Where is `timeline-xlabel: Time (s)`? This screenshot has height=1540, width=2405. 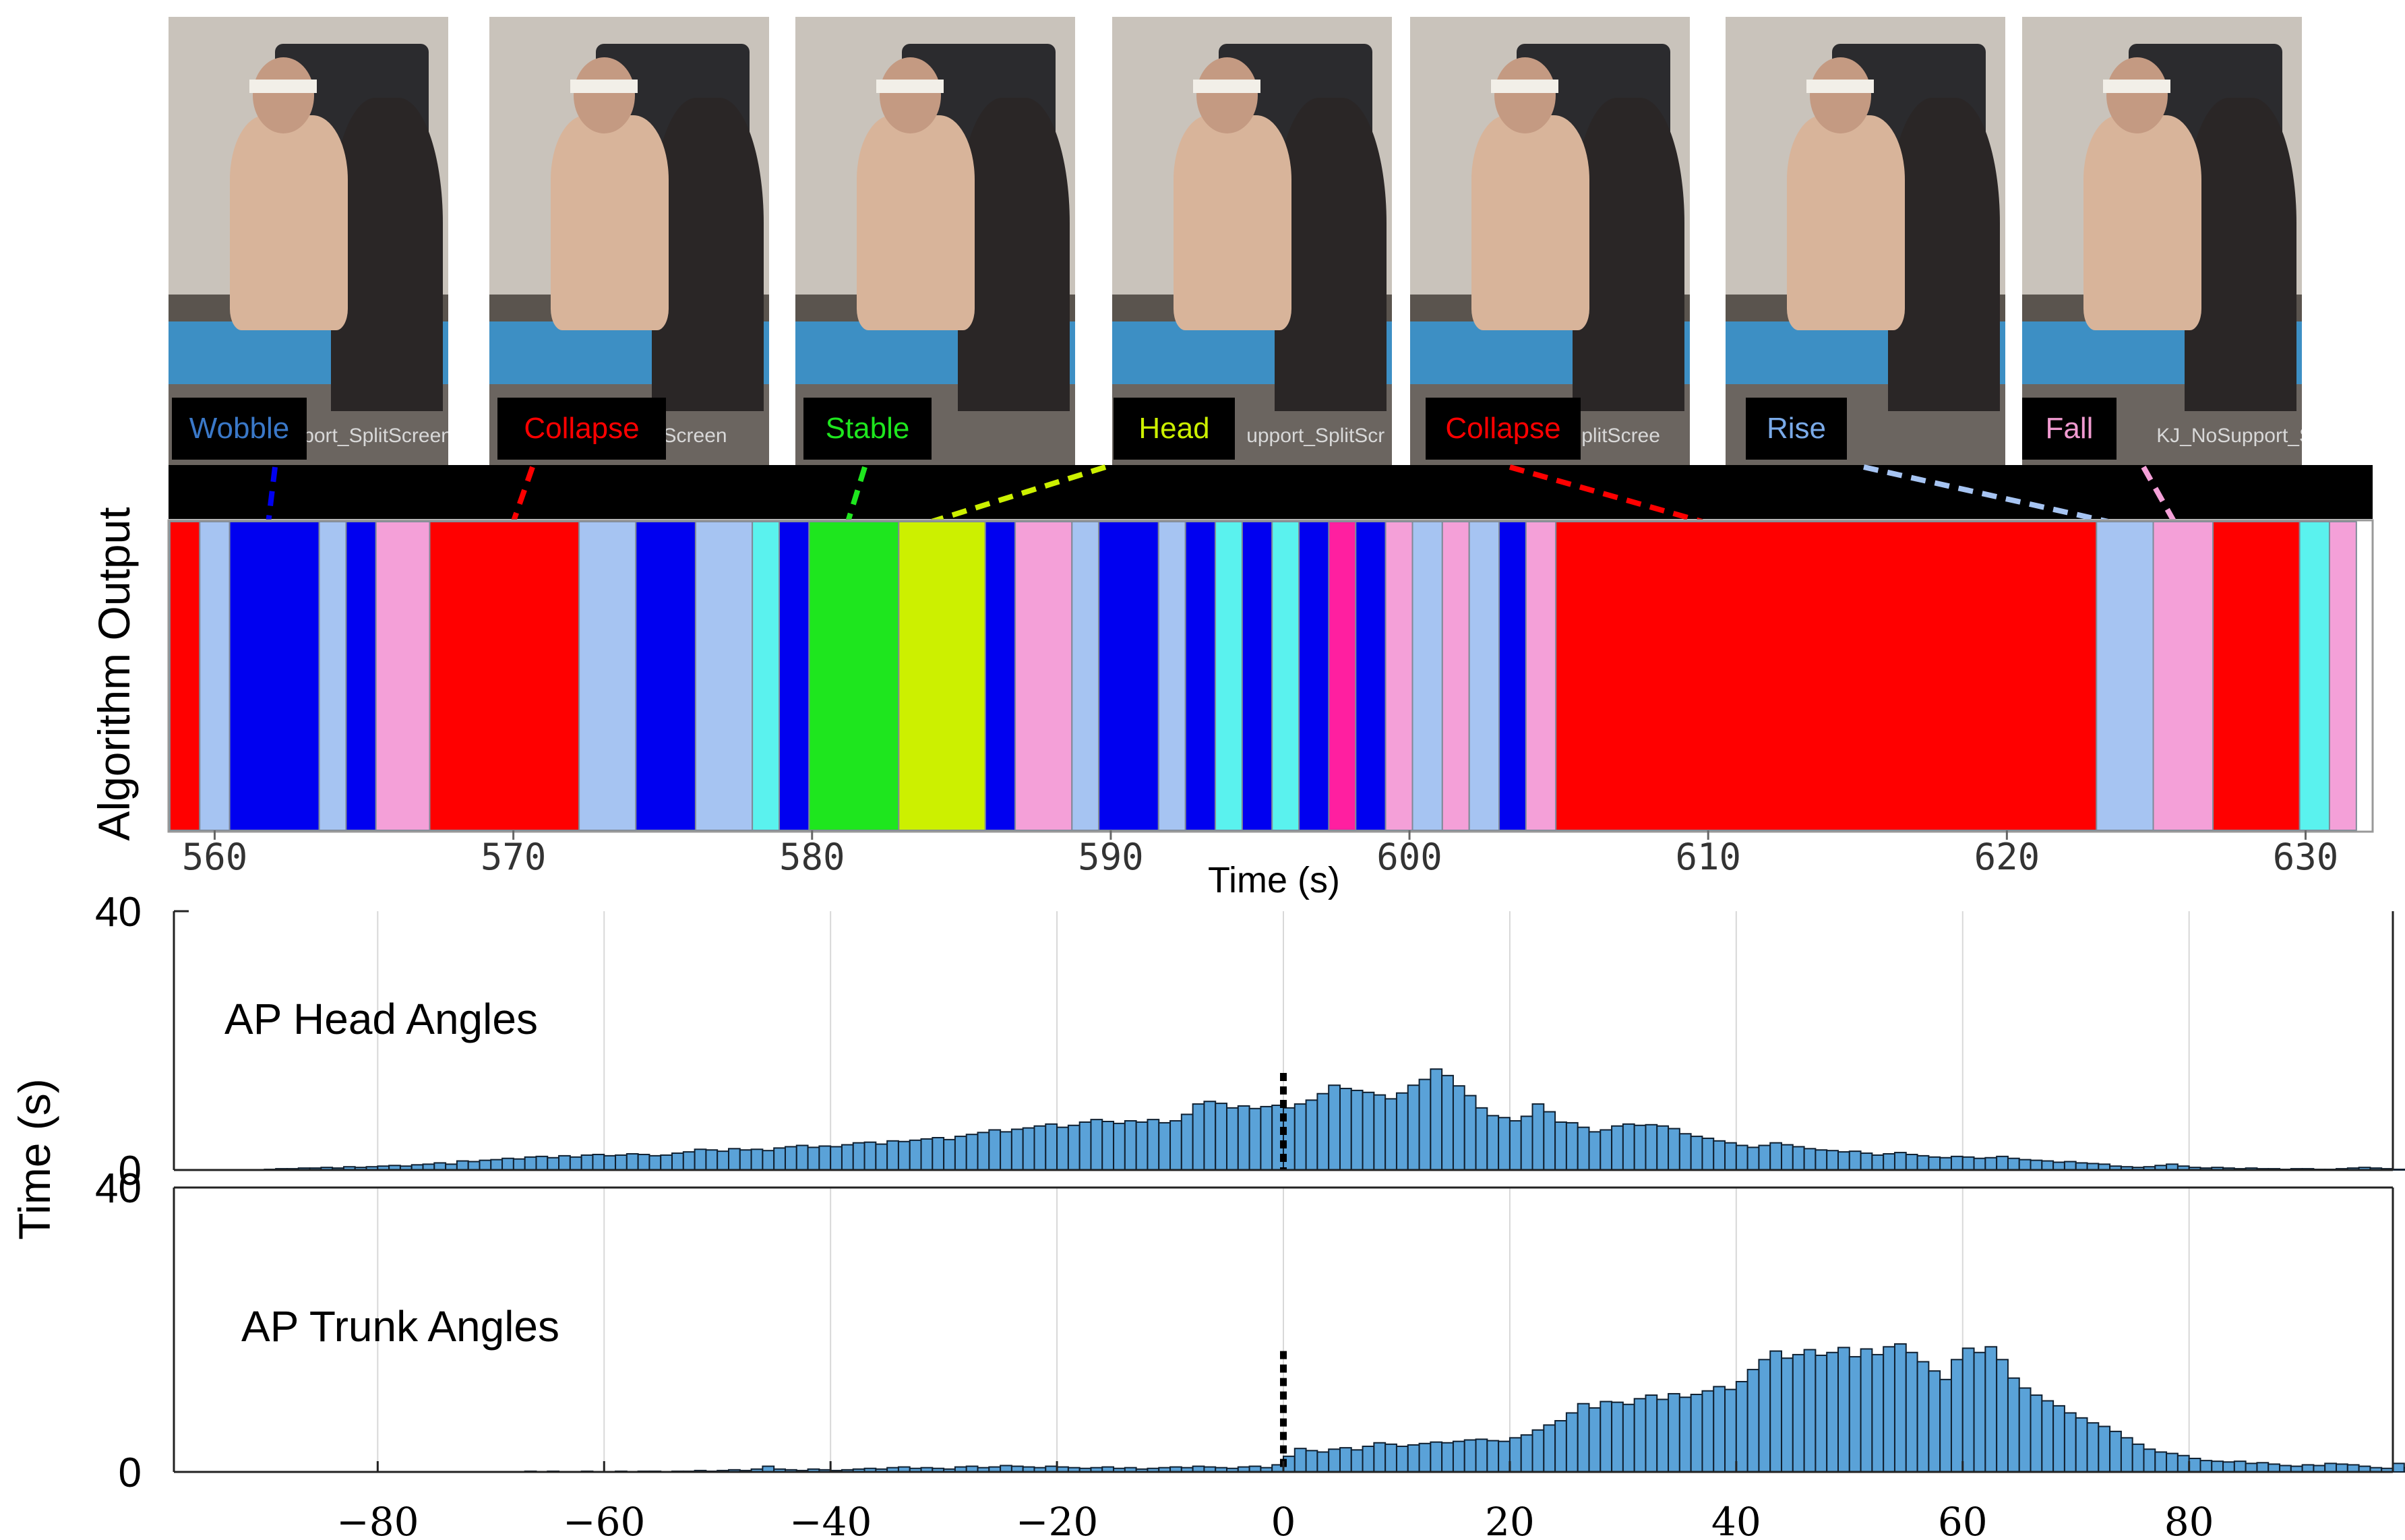
timeline-xlabel: Time (s) is located at coordinates (1274, 880).